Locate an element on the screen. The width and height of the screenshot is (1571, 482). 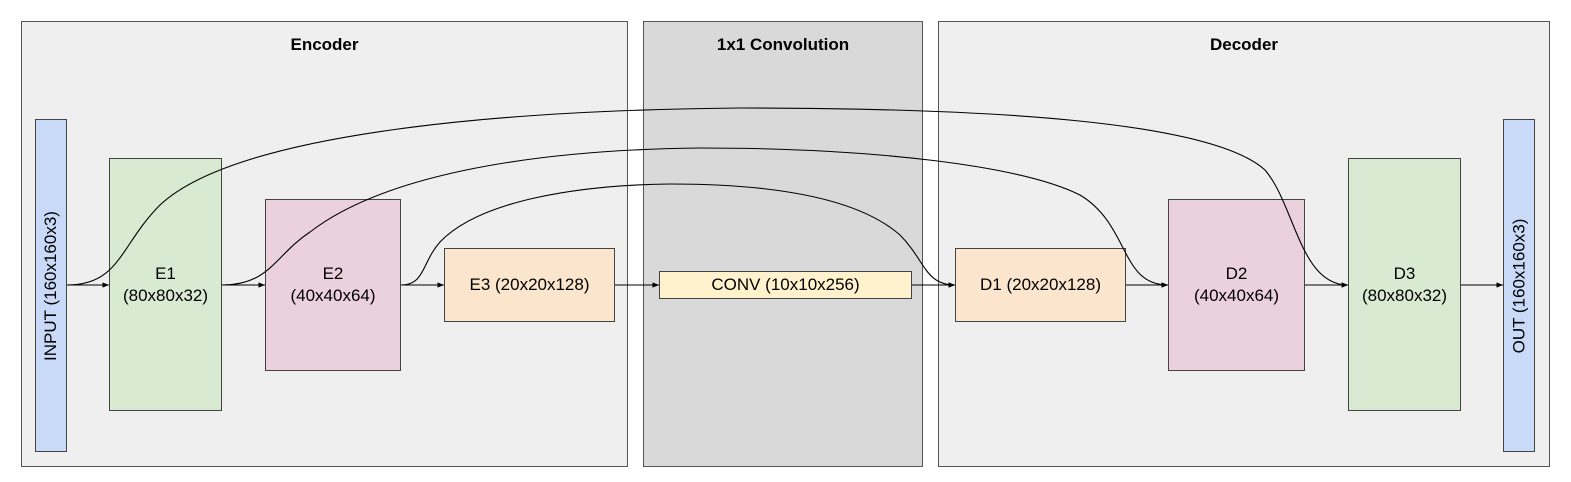
out-label: OUT (160x160x3) is located at coordinates (1518, 285).